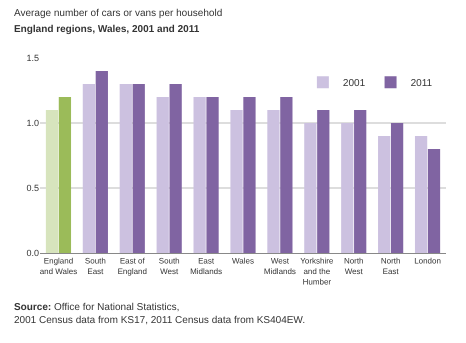 The height and width of the screenshot is (343, 466). What do you see at coordinates (132, 266) in the screenshot?
I see `x-tick-label: East of England` at bounding box center [132, 266].